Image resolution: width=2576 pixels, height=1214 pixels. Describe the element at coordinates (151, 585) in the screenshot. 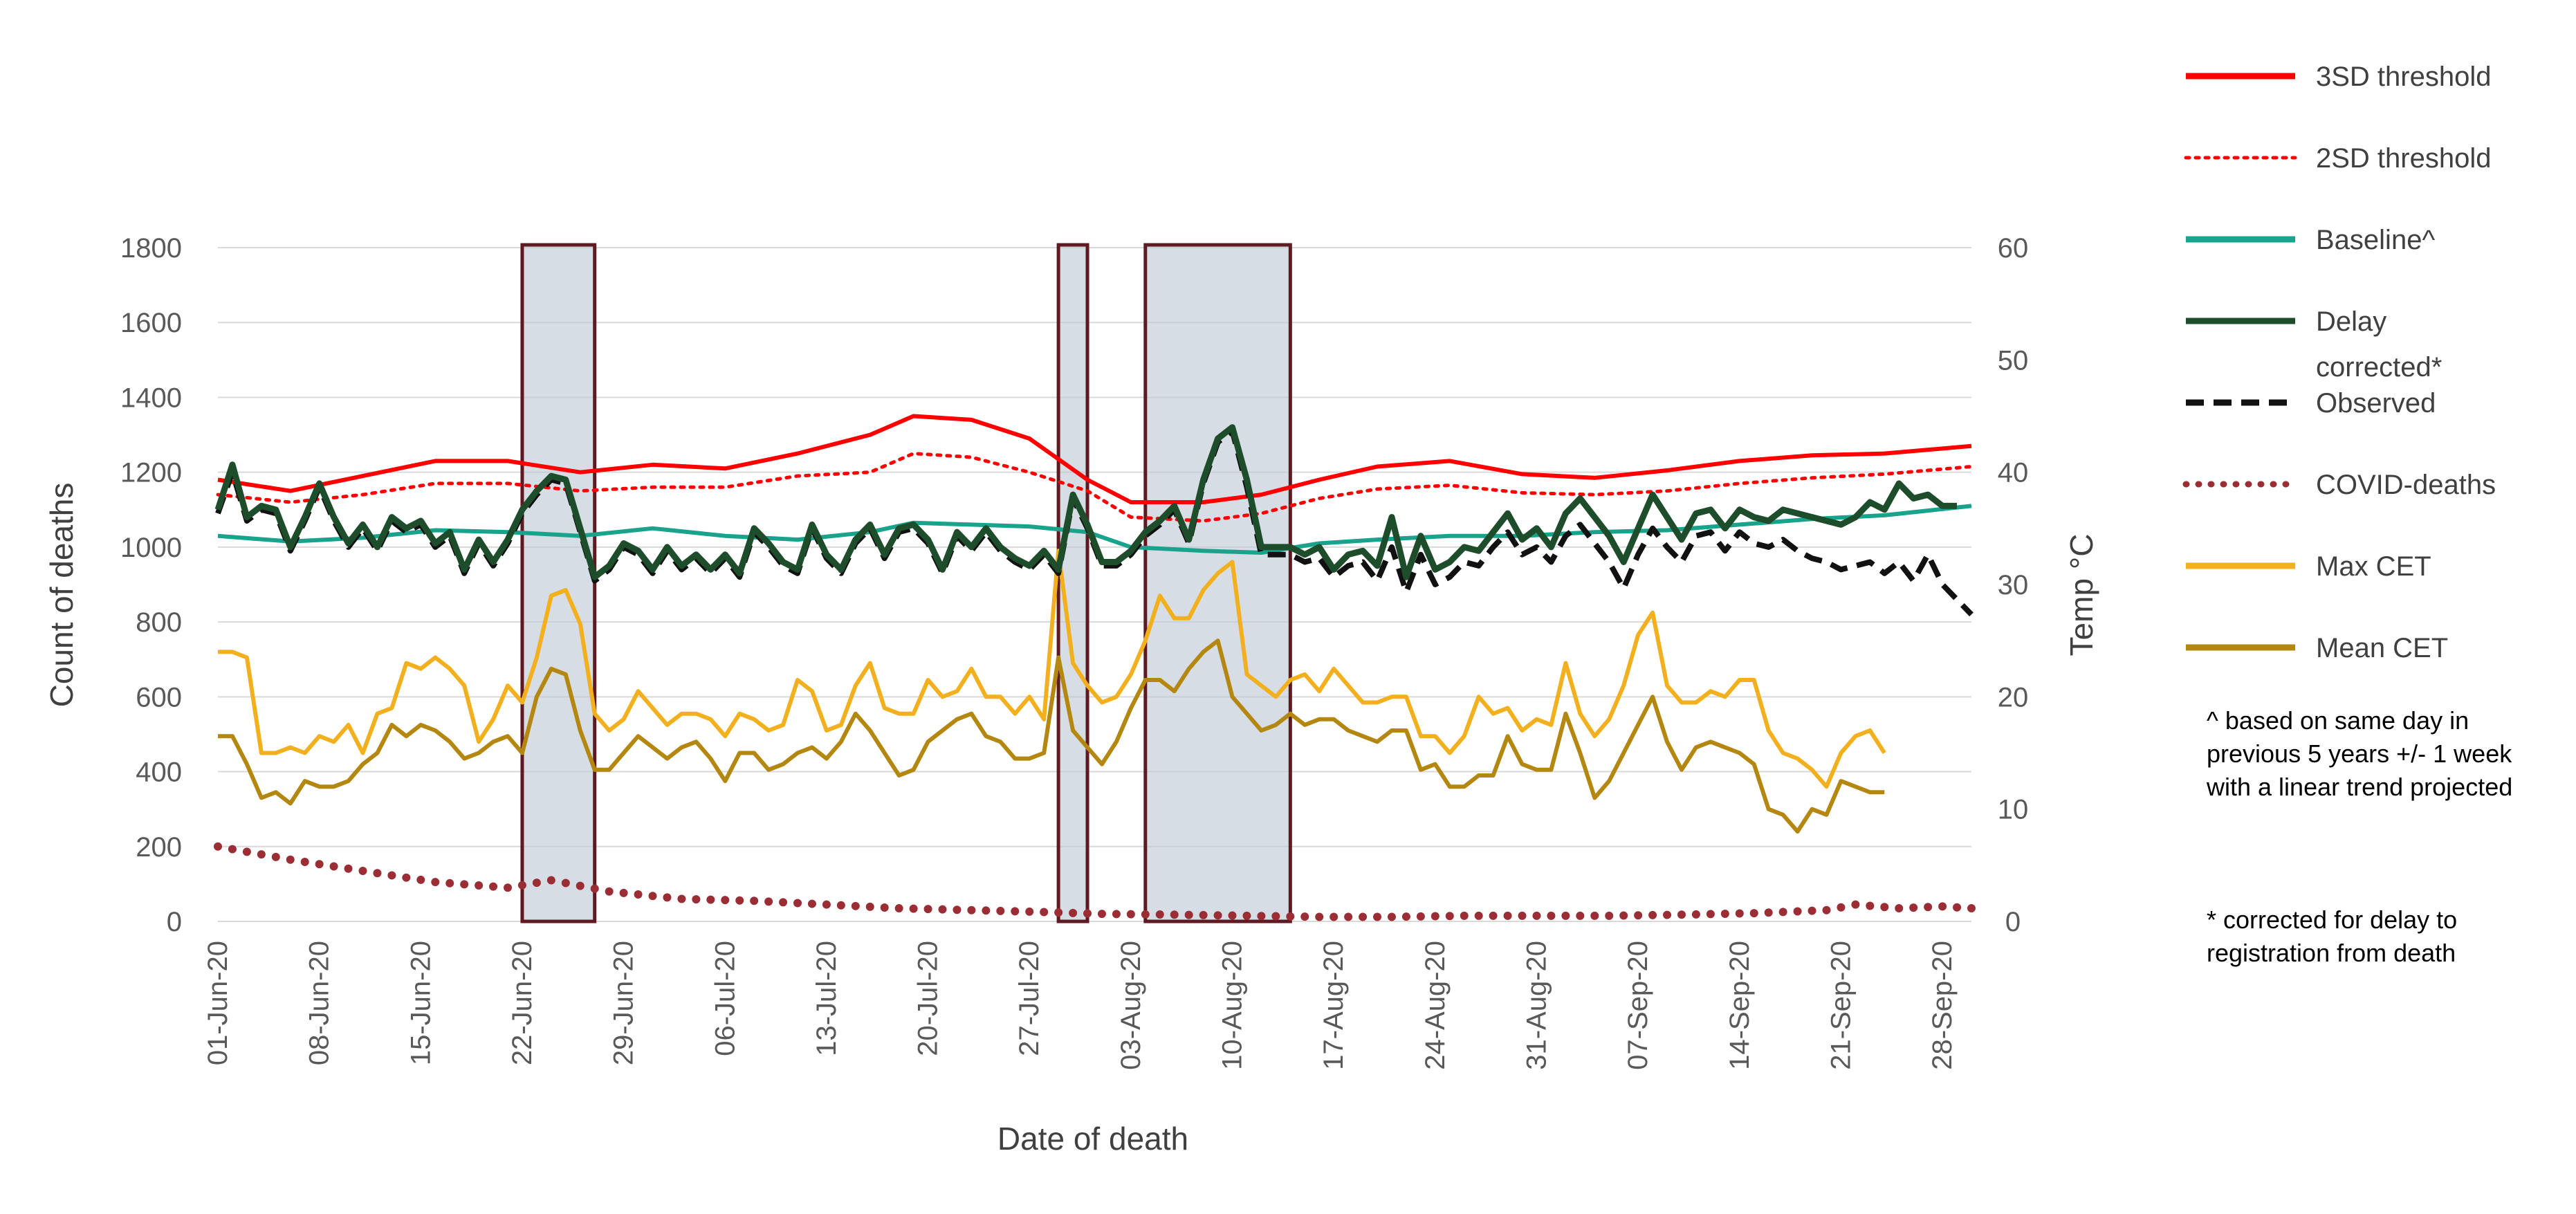

I see `left-axis-ticks: 0 200 400 600 800 1000 1200 1400 1600 1800` at that location.